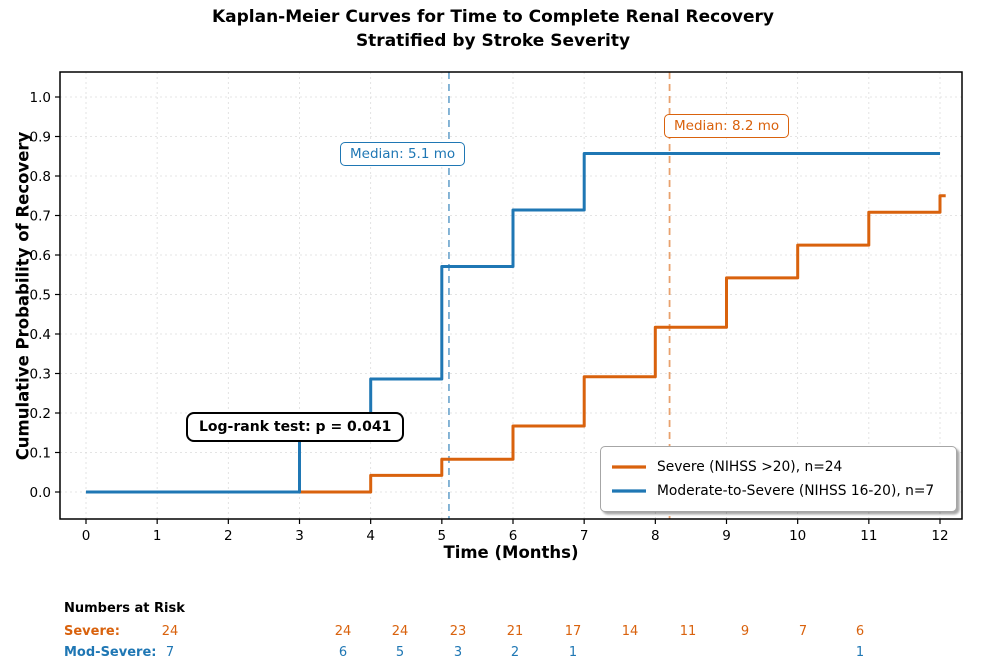  I want to click on risk-value: 14, so click(630, 631).